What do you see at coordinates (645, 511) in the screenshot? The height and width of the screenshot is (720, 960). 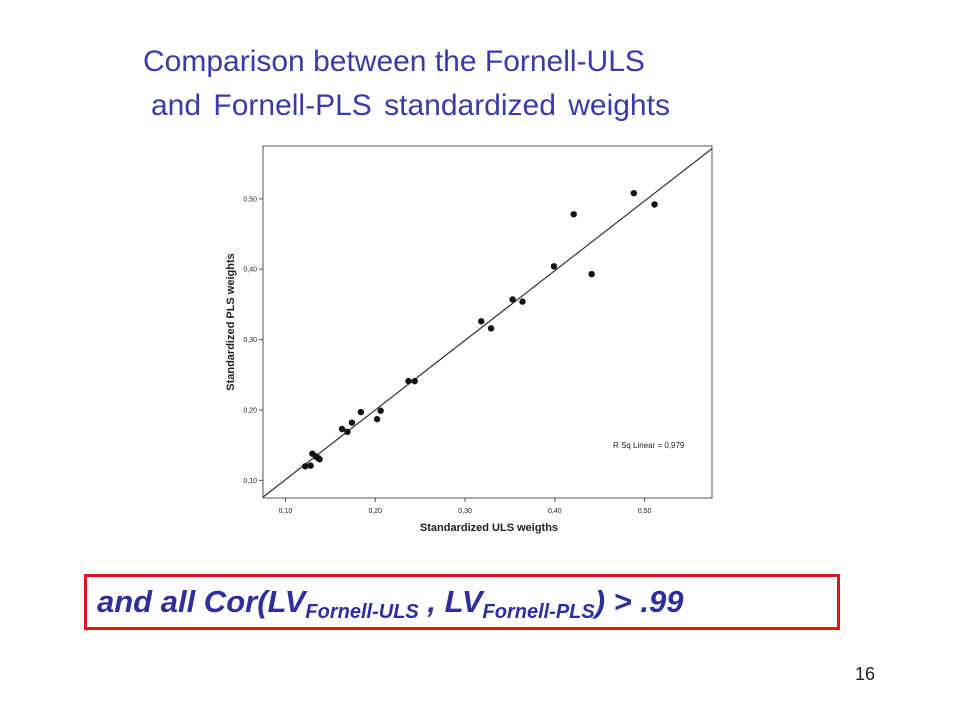 I see `x-tick-label: 0,50` at bounding box center [645, 511].